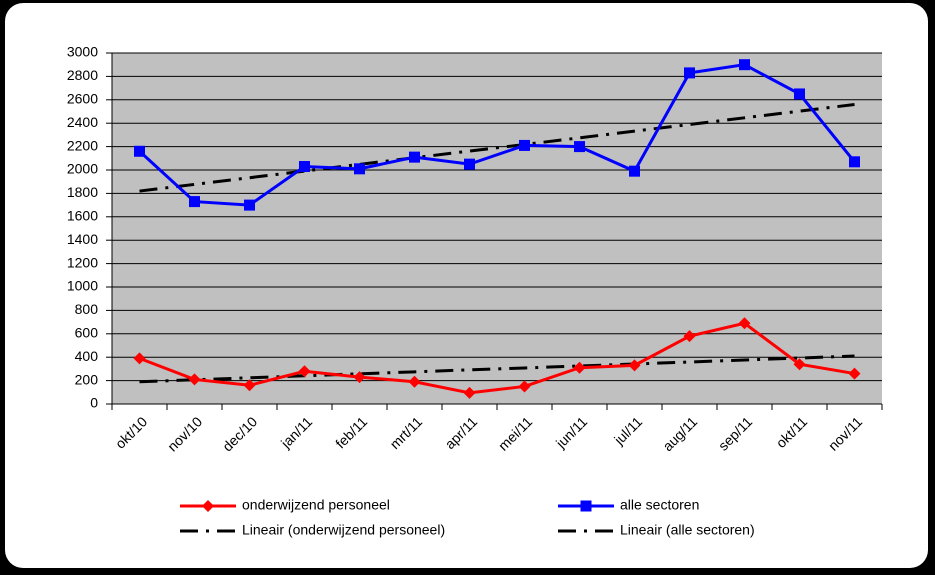 The image size is (935, 575). What do you see at coordinates (82, 169) in the screenshot?
I see `y-tick-label: 2000` at bounding box center [82, 169].